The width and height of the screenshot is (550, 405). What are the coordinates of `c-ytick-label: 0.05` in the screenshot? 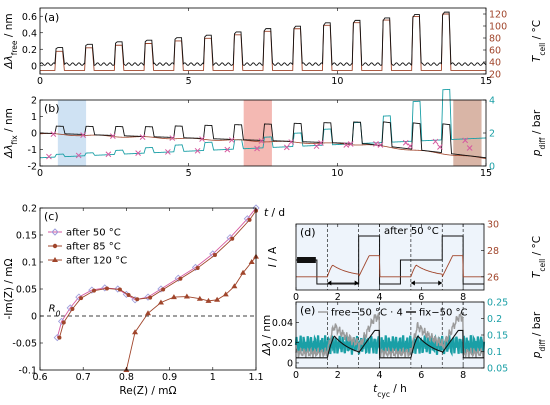 It's located at (26, 290).